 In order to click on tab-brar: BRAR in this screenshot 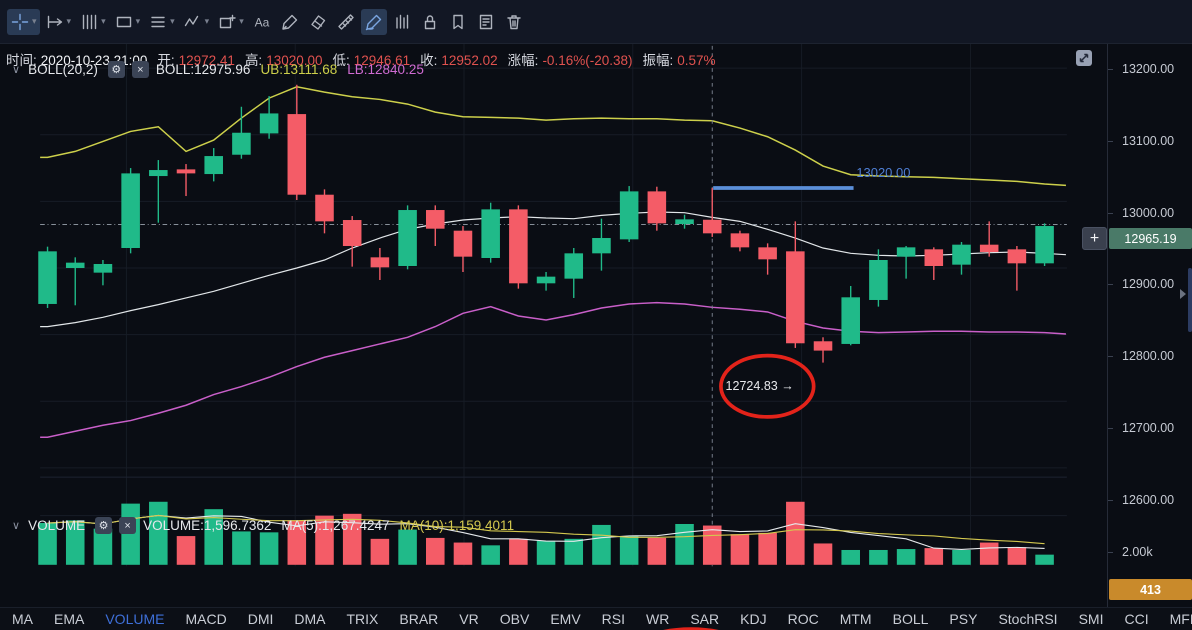, I will do `click(419, 619)`.